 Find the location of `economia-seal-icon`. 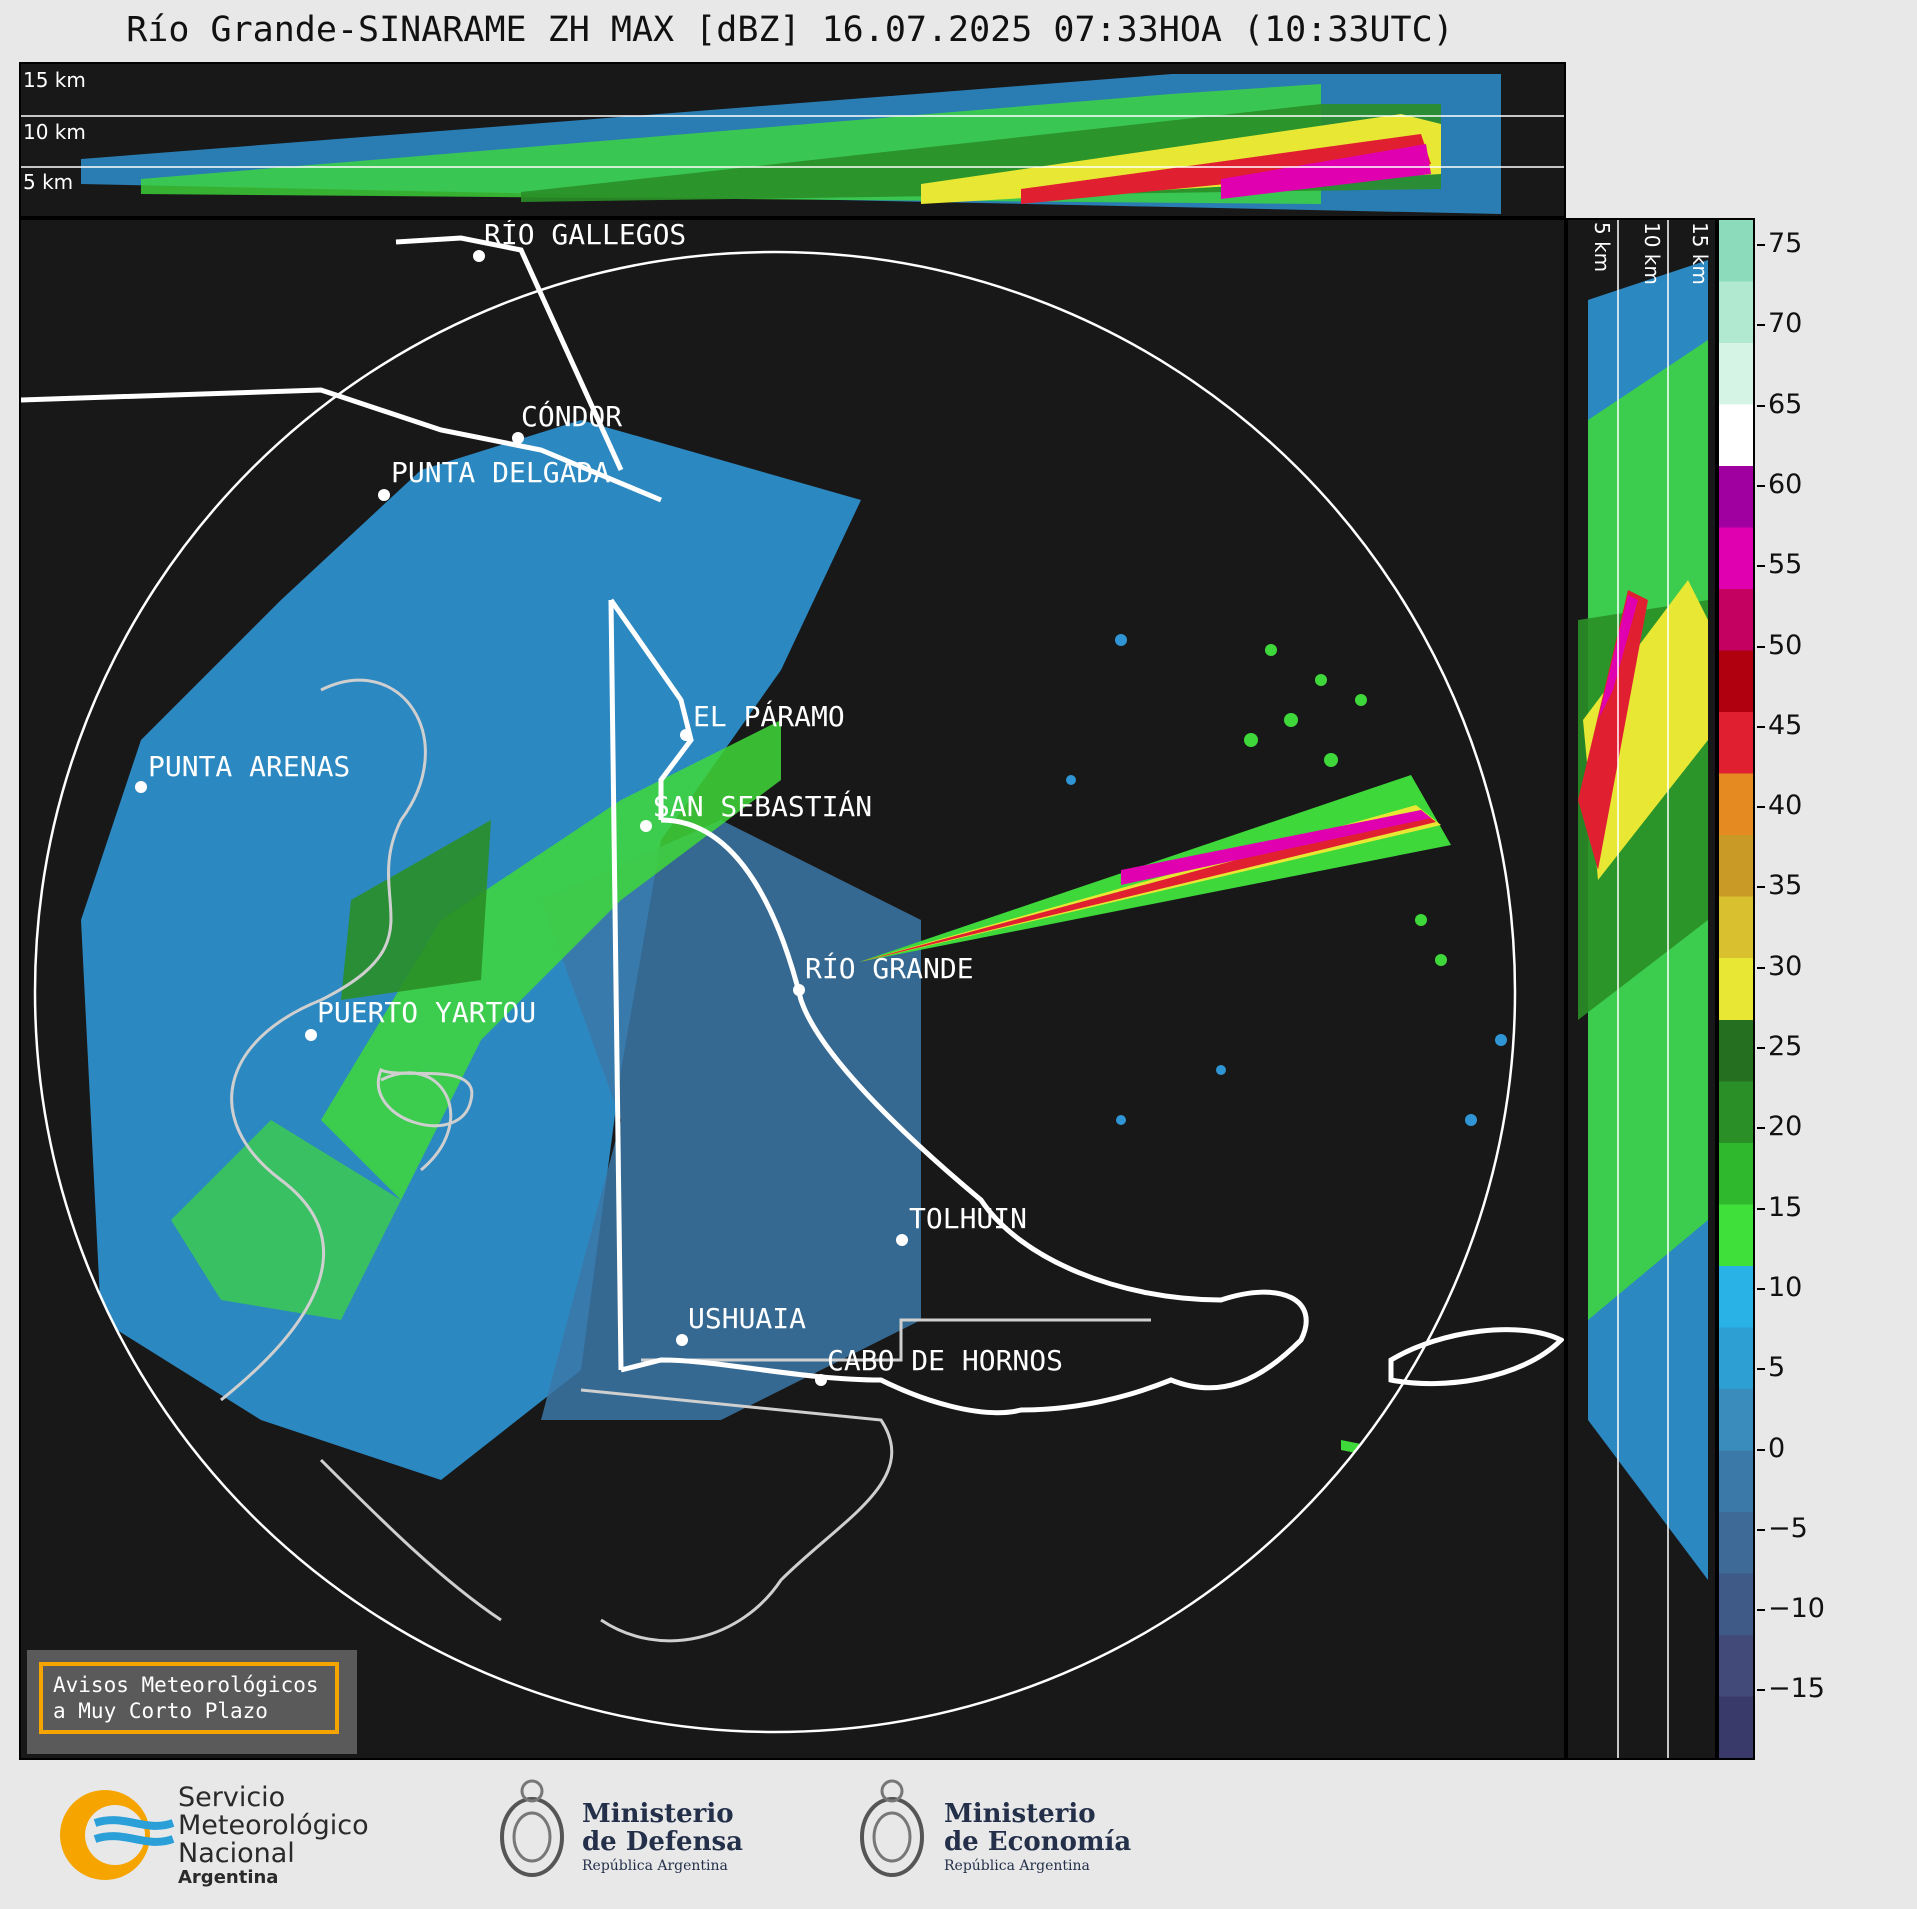

economia-seal-icon is located at coordinates (892, 1828).